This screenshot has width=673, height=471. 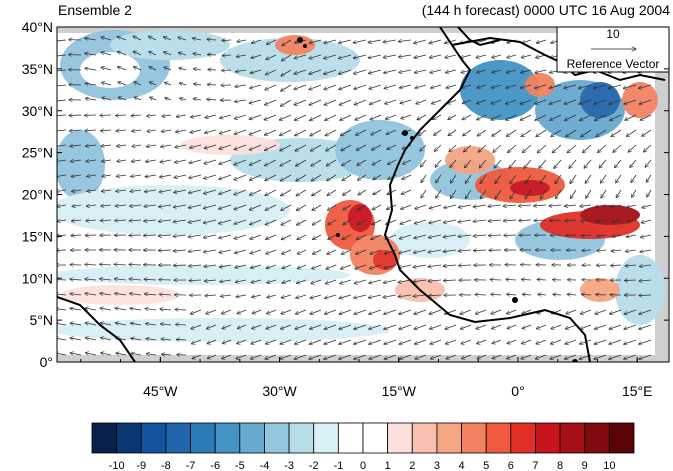 What do you see at coordinates (613, 64) in the screenshot?
I see `reference-vector-label: Reference Vector` at bounding box center [613, 64].